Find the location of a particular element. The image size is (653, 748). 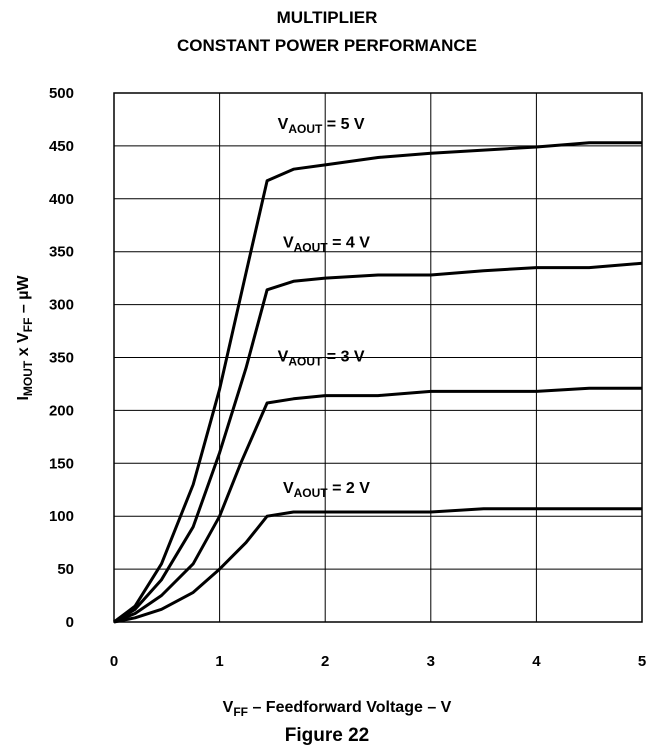

y-tick-label: 500 is located at coordinates (61, 93).